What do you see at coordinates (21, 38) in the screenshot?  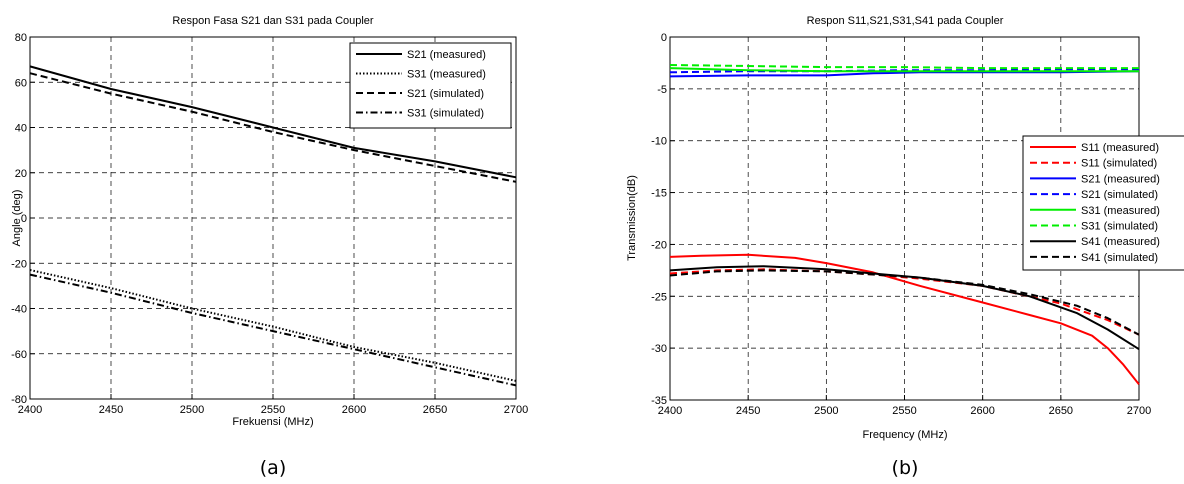 I see `y-tick-label: 80` at bounding box center [21, 38].